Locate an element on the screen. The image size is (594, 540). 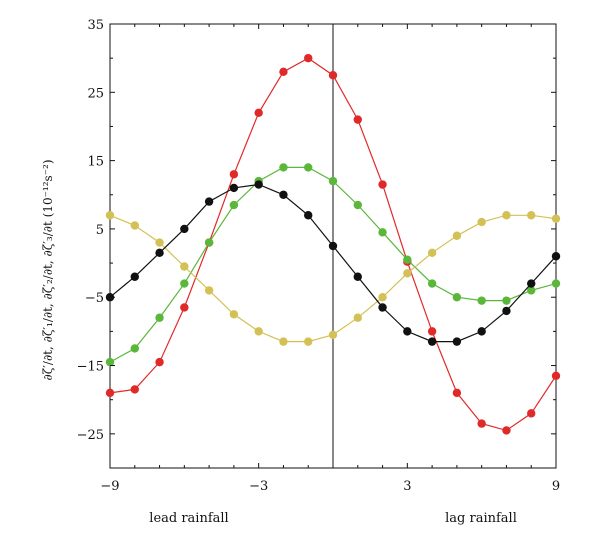
x-tick-label: −9 is located at coordinates (109, 486).